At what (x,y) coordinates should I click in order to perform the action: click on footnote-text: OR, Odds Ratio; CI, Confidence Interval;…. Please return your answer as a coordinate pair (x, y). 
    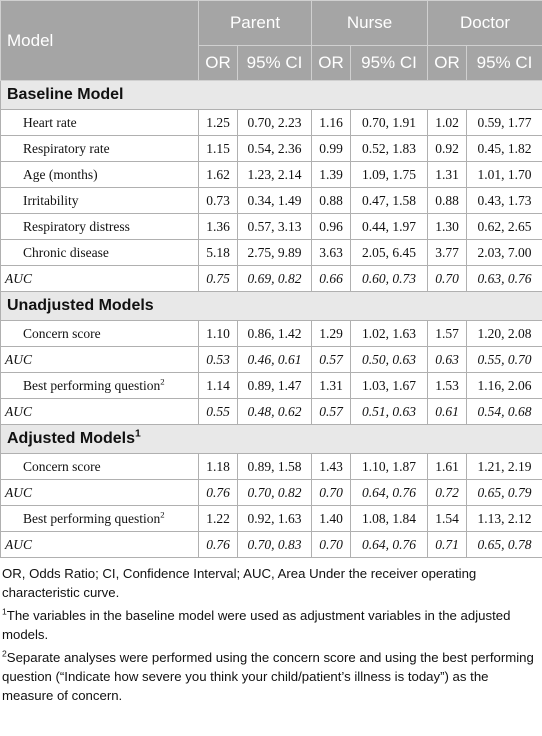
    Looking at the image, I should click on (239, 583).